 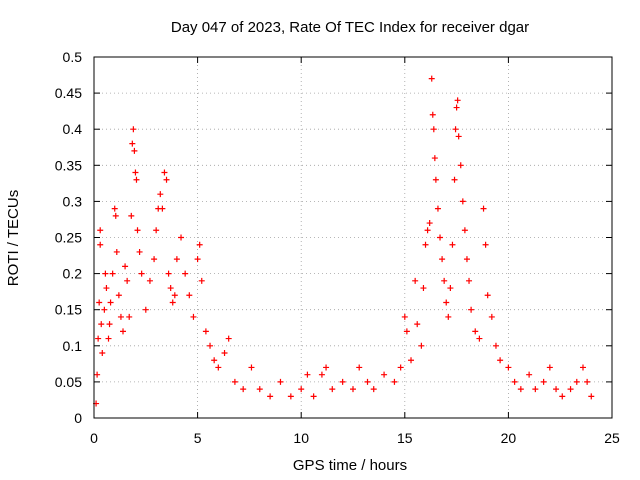 I want to click on x-tick-label: 5, so click(x=198, y=438).